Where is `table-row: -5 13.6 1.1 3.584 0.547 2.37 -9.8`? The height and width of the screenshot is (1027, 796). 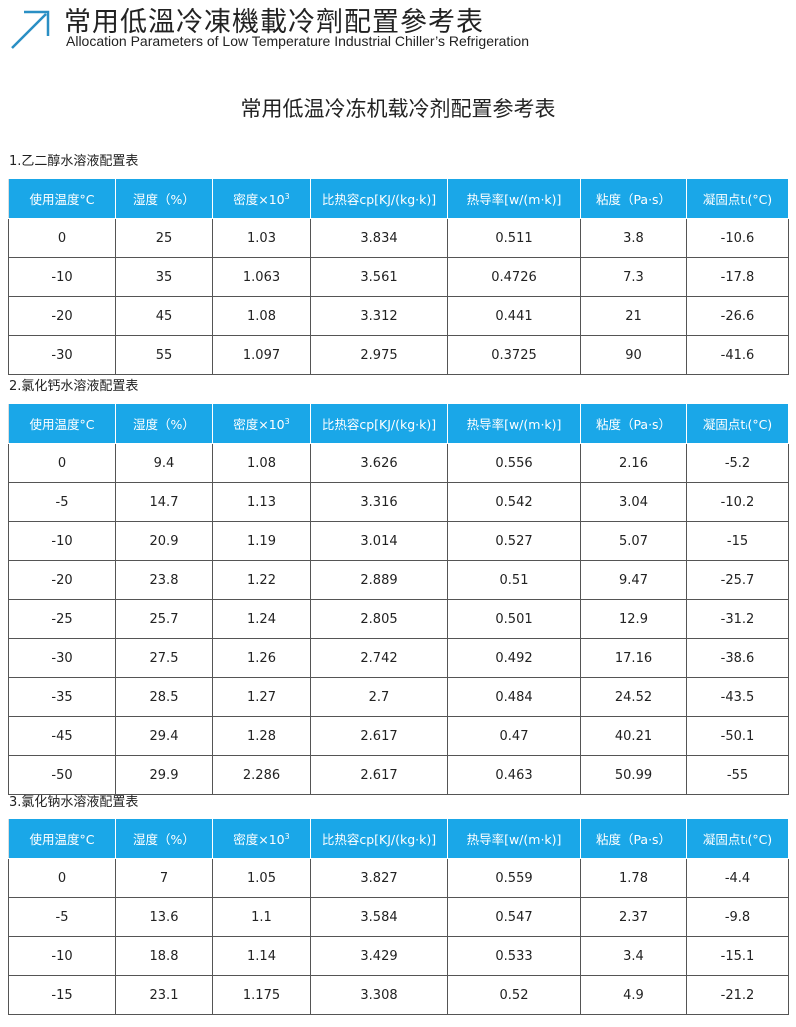
table-row: -5 13.6 1.1 3.584 0.547 2.37 -9.8 is located at coordinates (398, 917).